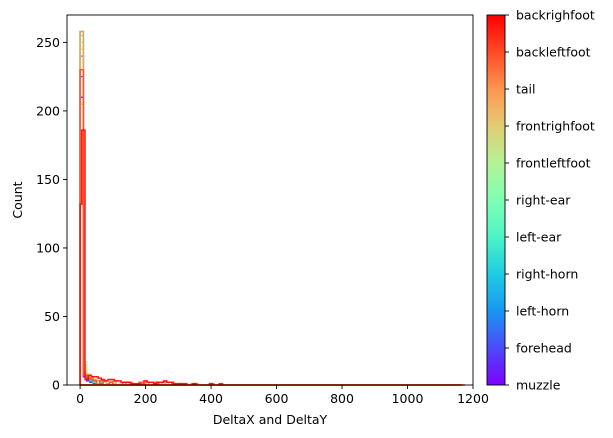  Describe the element at coordinates (547, 274) in the screenshot. I see `colorbar-label-right-horn: right-horn` at that location.